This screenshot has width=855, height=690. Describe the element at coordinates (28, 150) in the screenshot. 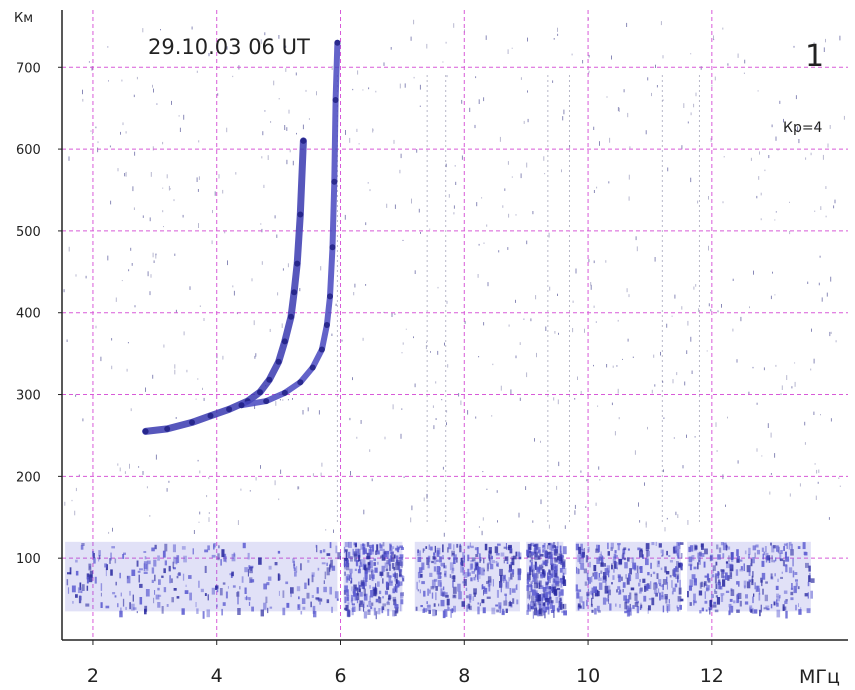

I see `y-tick-label: 600` at that location.